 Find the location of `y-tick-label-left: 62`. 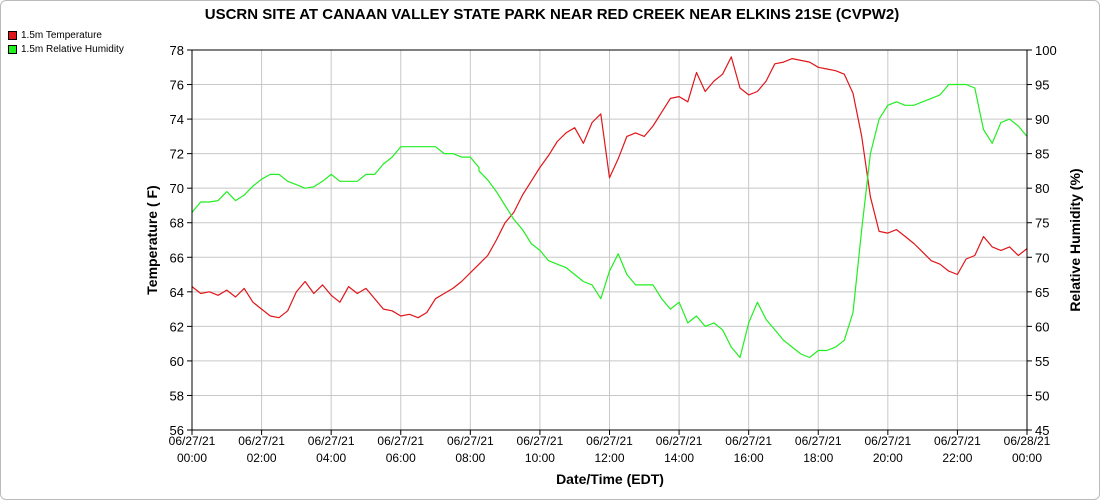

y-tick-label-left: 62 is located at coordinates (177, 326).